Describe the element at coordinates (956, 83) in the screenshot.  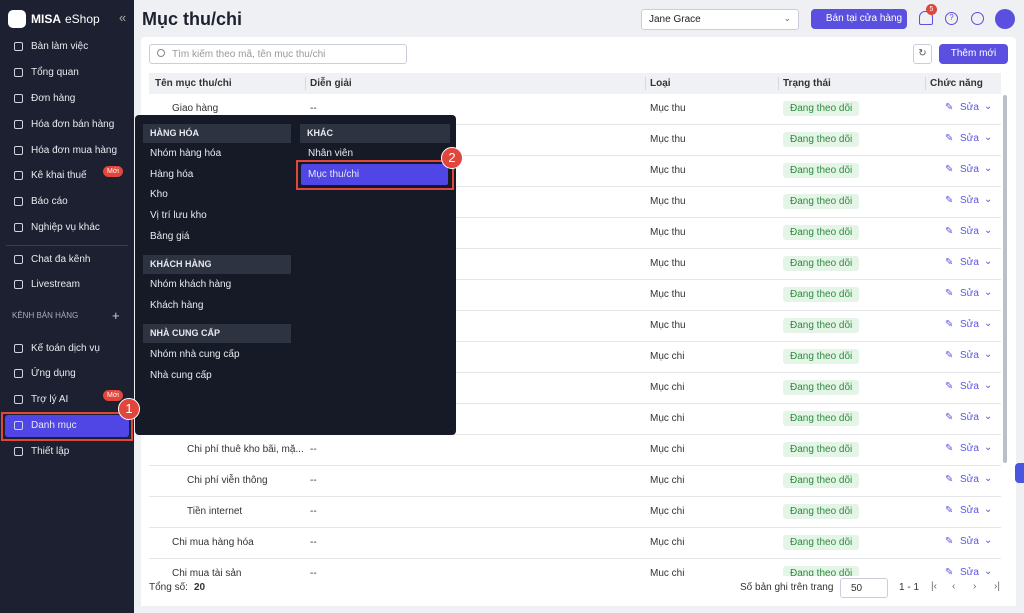
I see `column-header: Chức năng` at that location.